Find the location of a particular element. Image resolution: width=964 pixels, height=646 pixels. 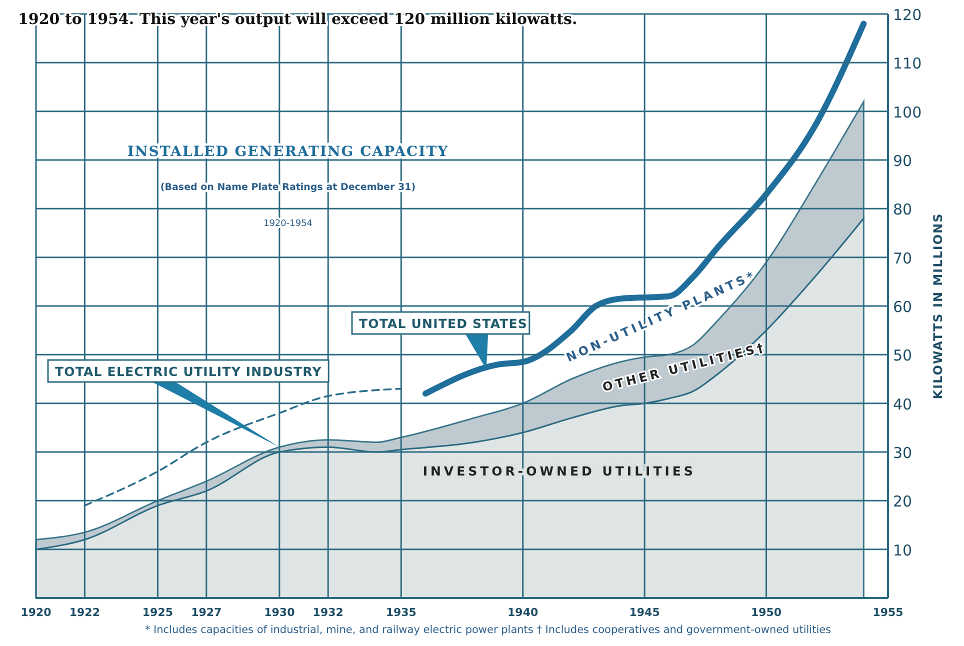

y-tick-label: 110 is located at coordinates (907, 63).